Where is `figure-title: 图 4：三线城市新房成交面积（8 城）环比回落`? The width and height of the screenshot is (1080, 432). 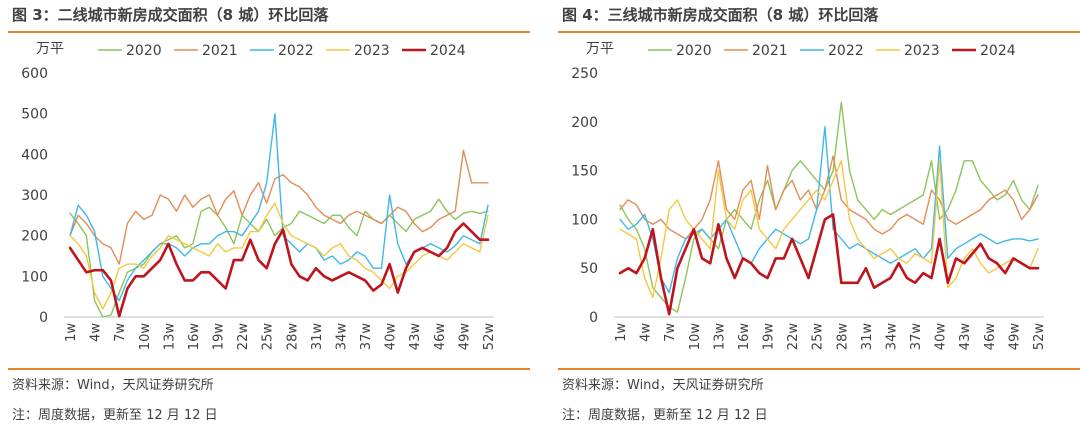
figure-title: 图 4：三线城市新房成交面积（8 城）环比回落 is located at coordinates (720, 15).